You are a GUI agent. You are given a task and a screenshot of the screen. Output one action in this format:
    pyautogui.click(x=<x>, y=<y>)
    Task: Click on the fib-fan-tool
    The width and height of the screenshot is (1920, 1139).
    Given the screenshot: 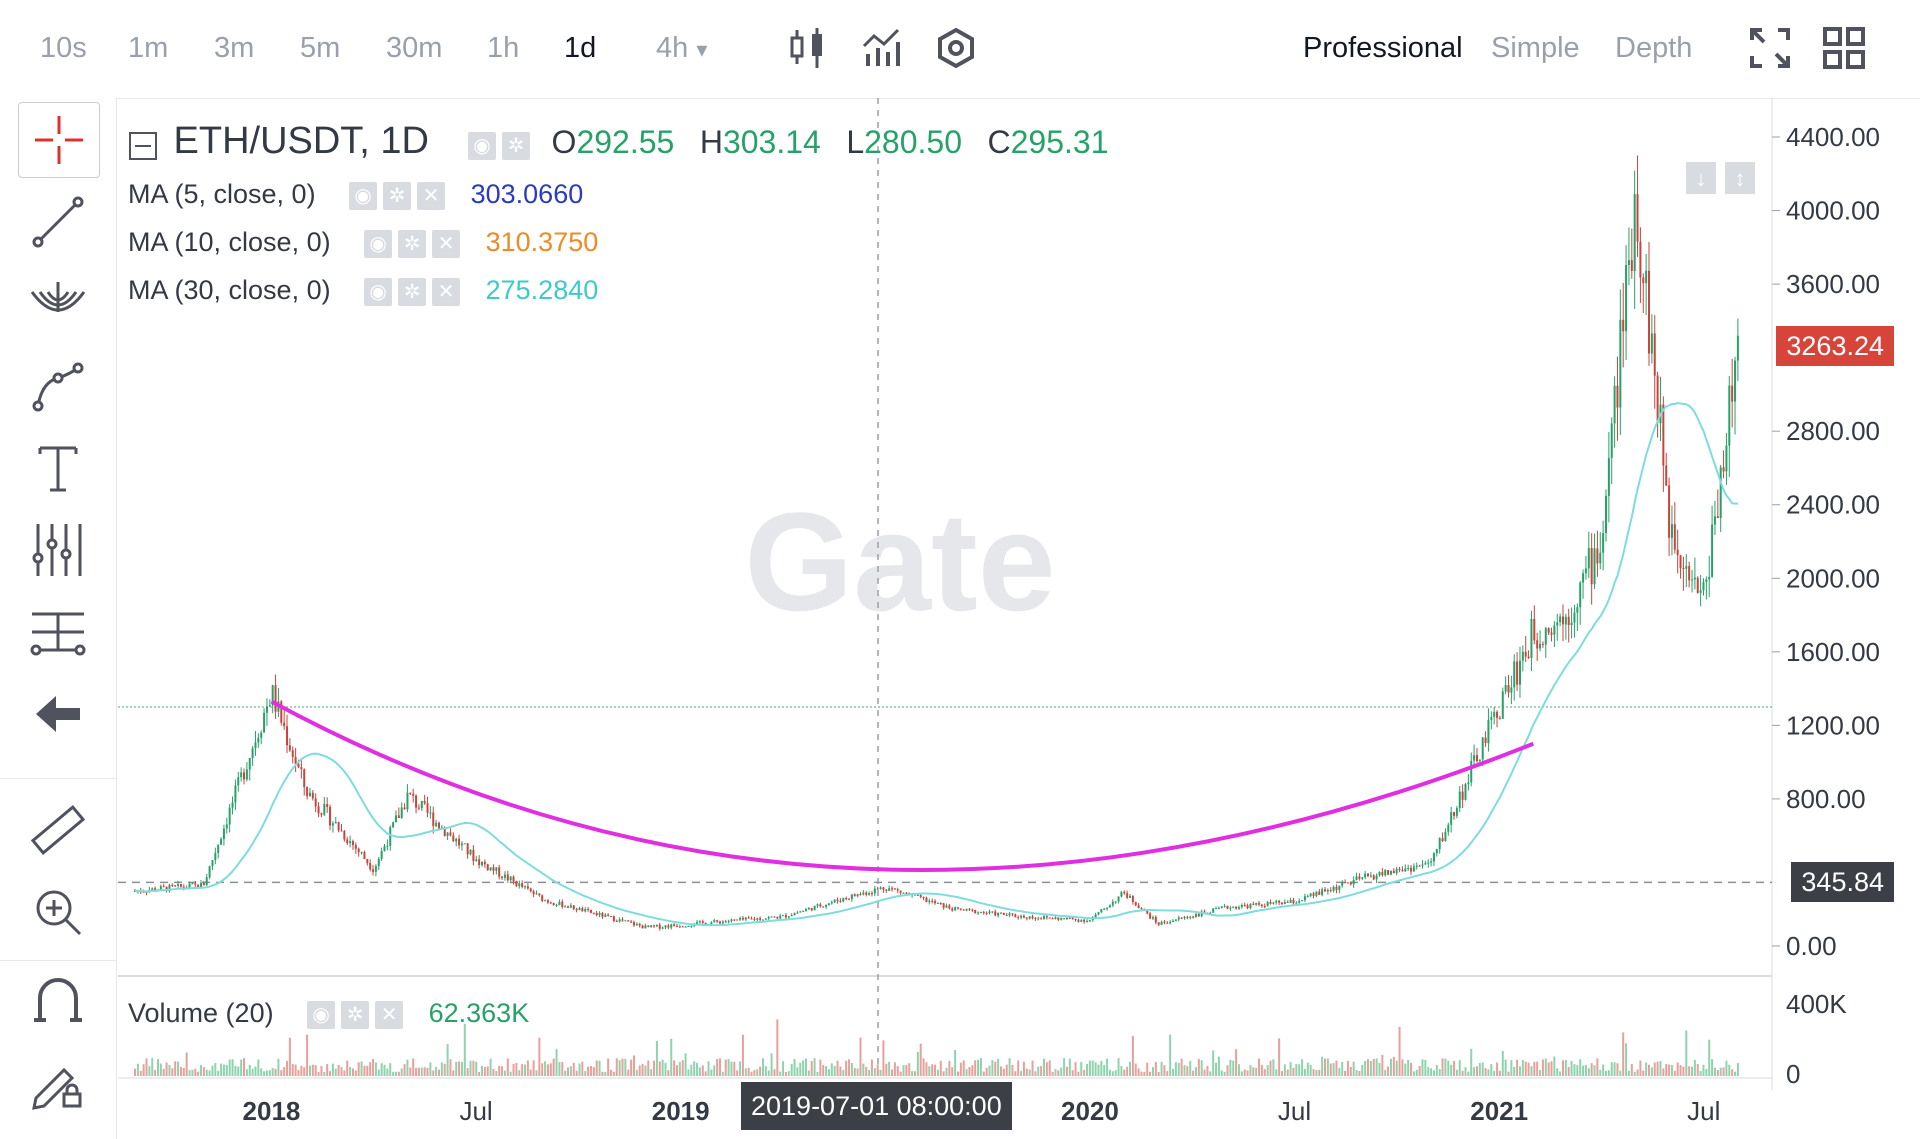 What is the action you would take?
    pyautogui.click(x=58, y=304)
    